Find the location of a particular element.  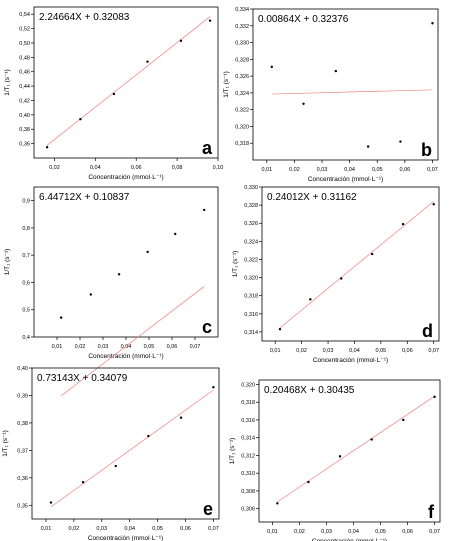

y-tick-label: 0,306 is located at coordinates (248, 510).